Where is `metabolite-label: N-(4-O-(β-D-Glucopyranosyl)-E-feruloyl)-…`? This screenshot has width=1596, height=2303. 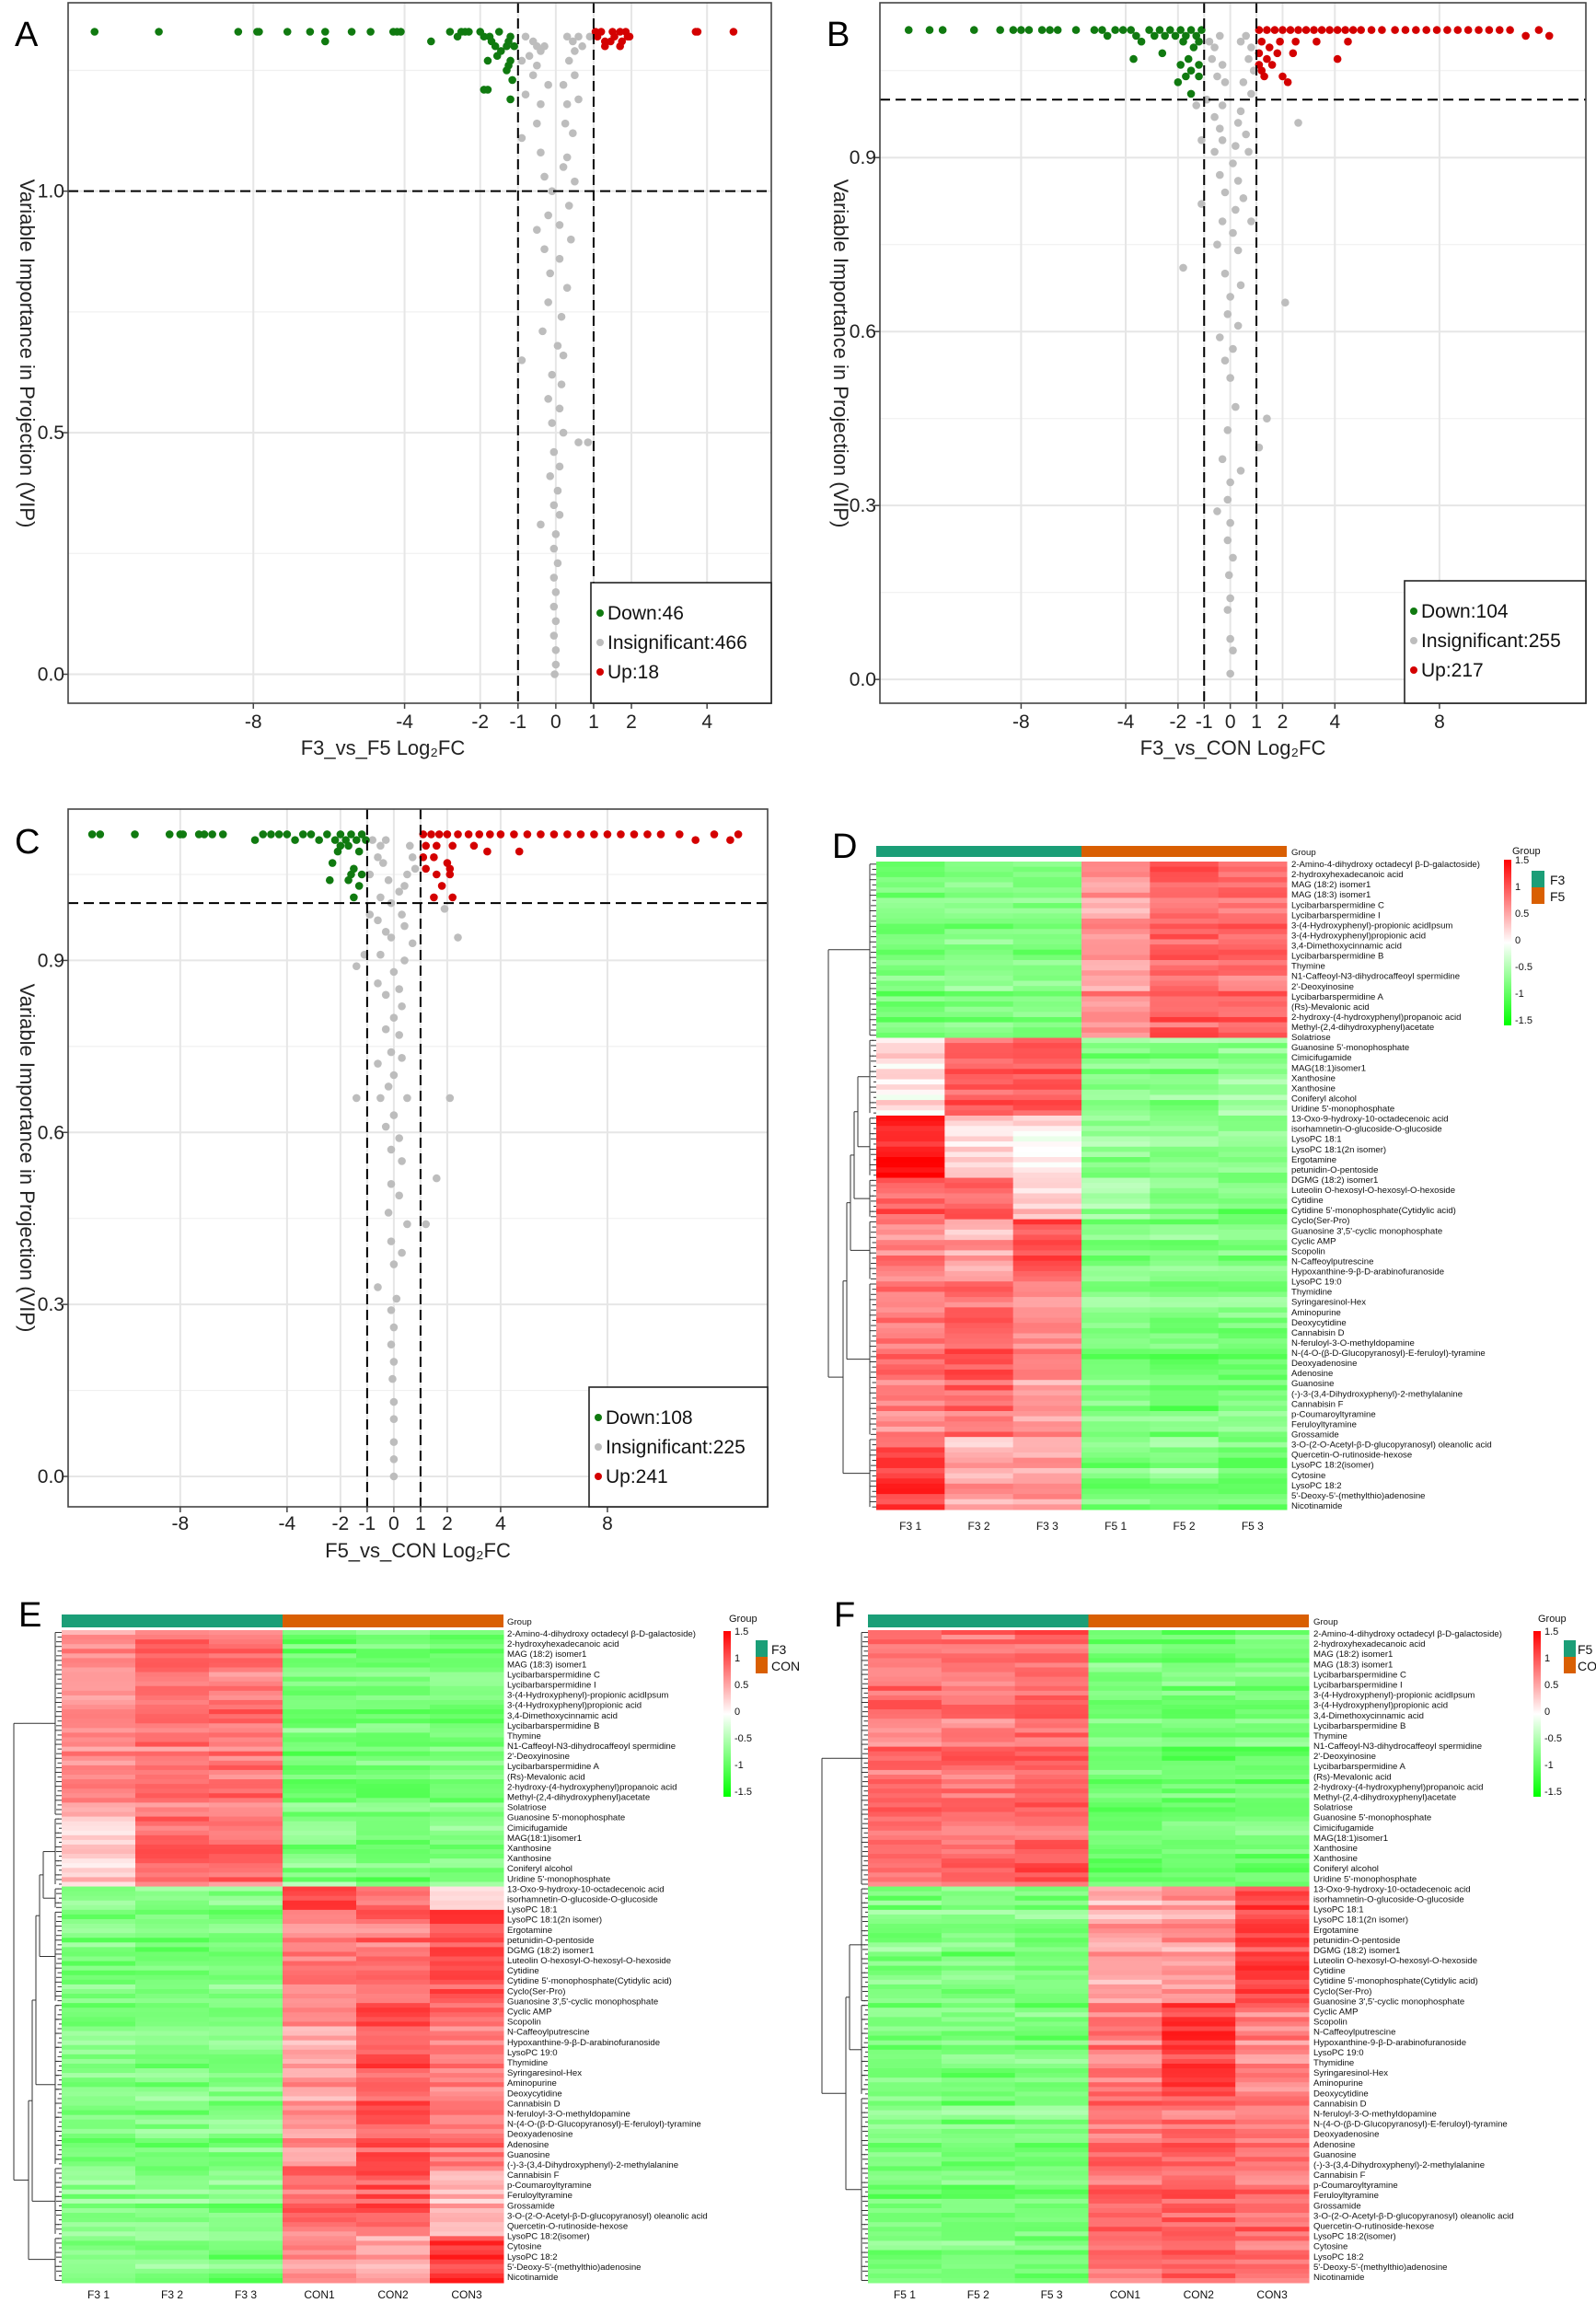
metabolite-label: N-(4-O-(β-D-Glucopyranosyl)-E-feruloyl)-… is located at coordinates (1388, 1353).